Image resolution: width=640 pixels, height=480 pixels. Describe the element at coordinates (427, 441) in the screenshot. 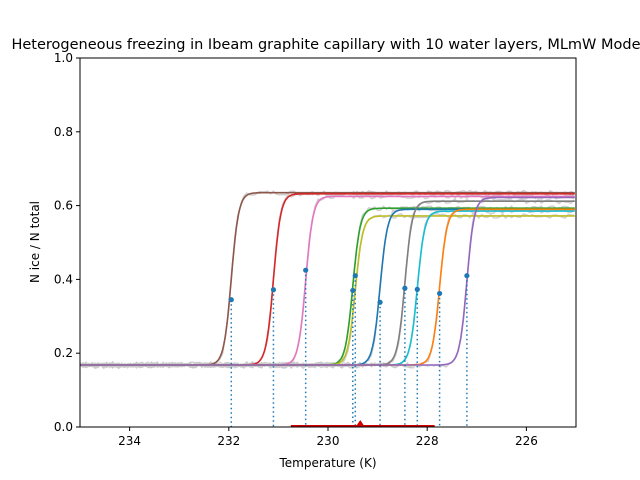

I see `x-tick-label: 228` at that location.